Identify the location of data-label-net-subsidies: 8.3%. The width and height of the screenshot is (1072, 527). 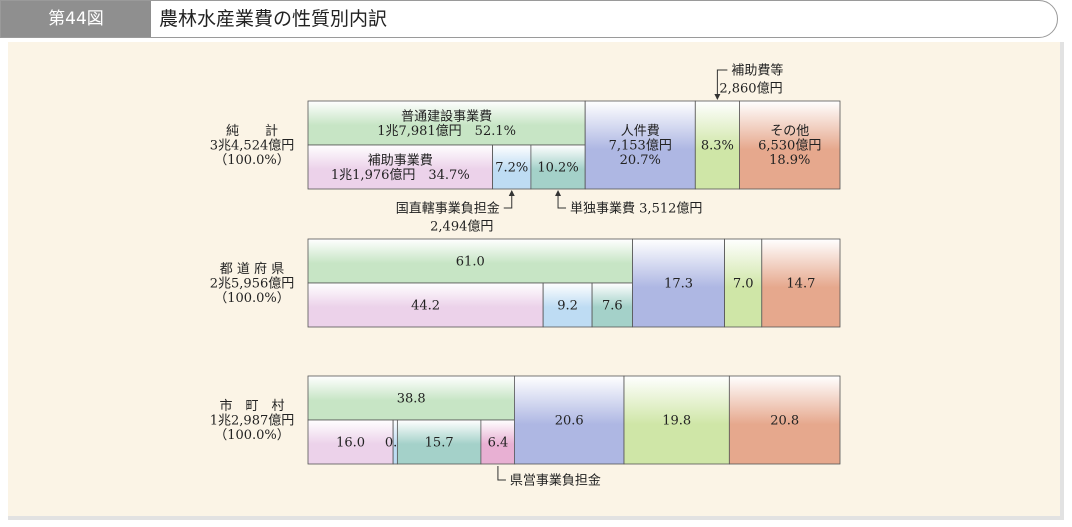
(717, 146).